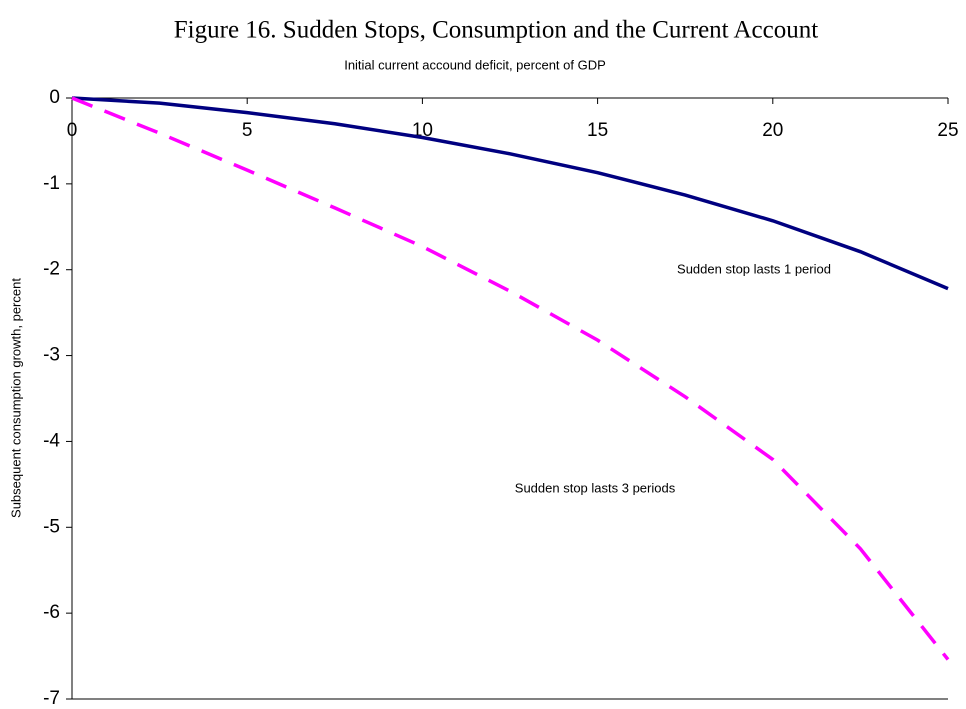  Describe the element at coordinates (595, 487) in the screenshot. I see `series-annotation: Sudden stop lasts 3 periods` at that location.